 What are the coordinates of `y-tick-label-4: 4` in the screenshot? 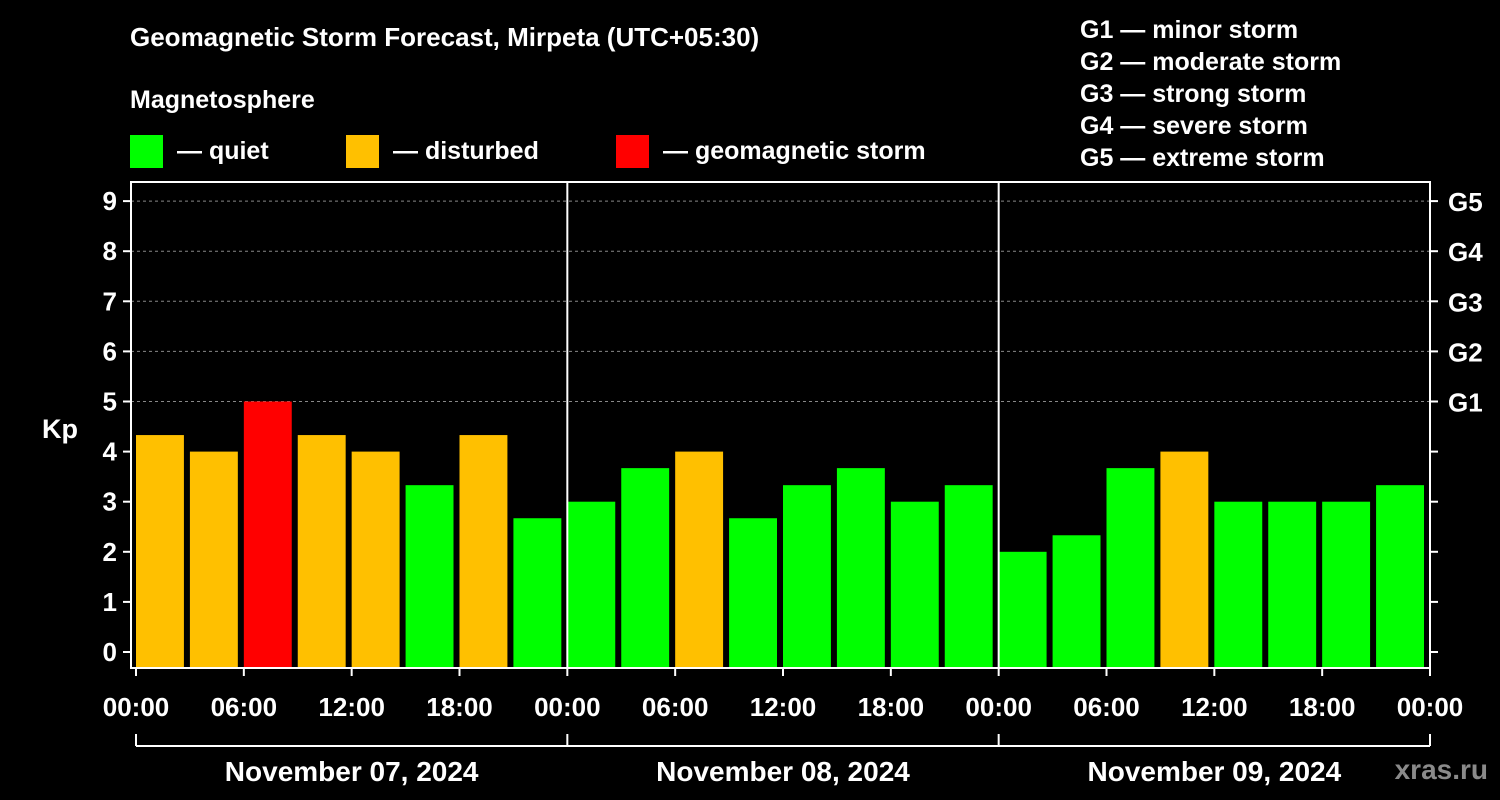 It's located at (110, 452).